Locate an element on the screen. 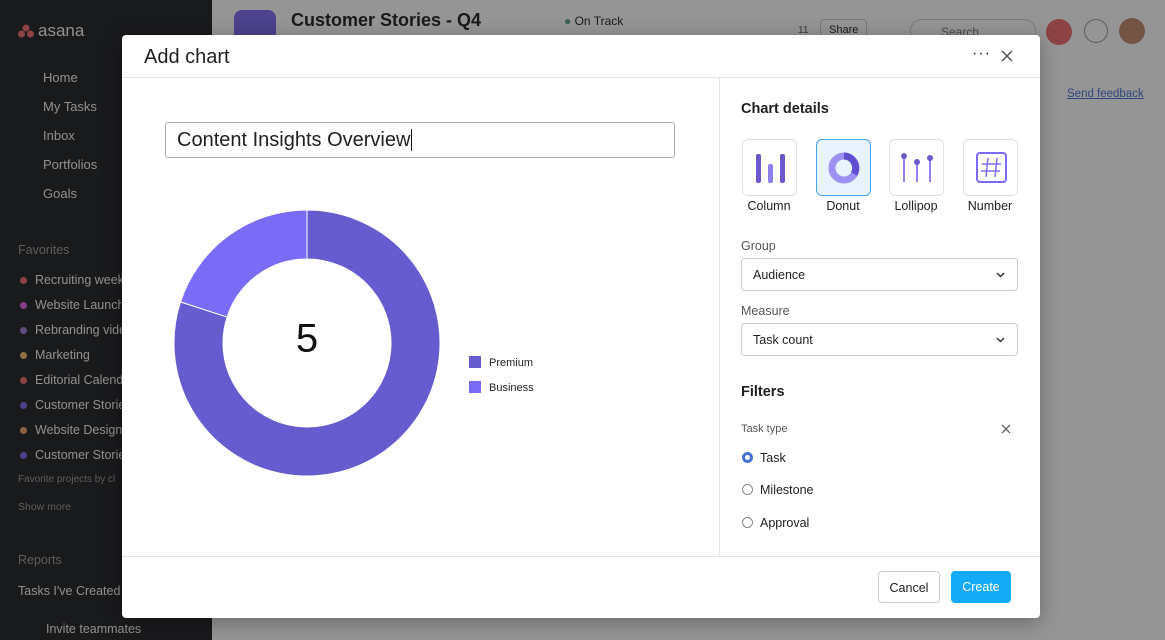 This screenshot has height=640, width=1165. nav-item: Inbox is located at coordinates (59, 135).